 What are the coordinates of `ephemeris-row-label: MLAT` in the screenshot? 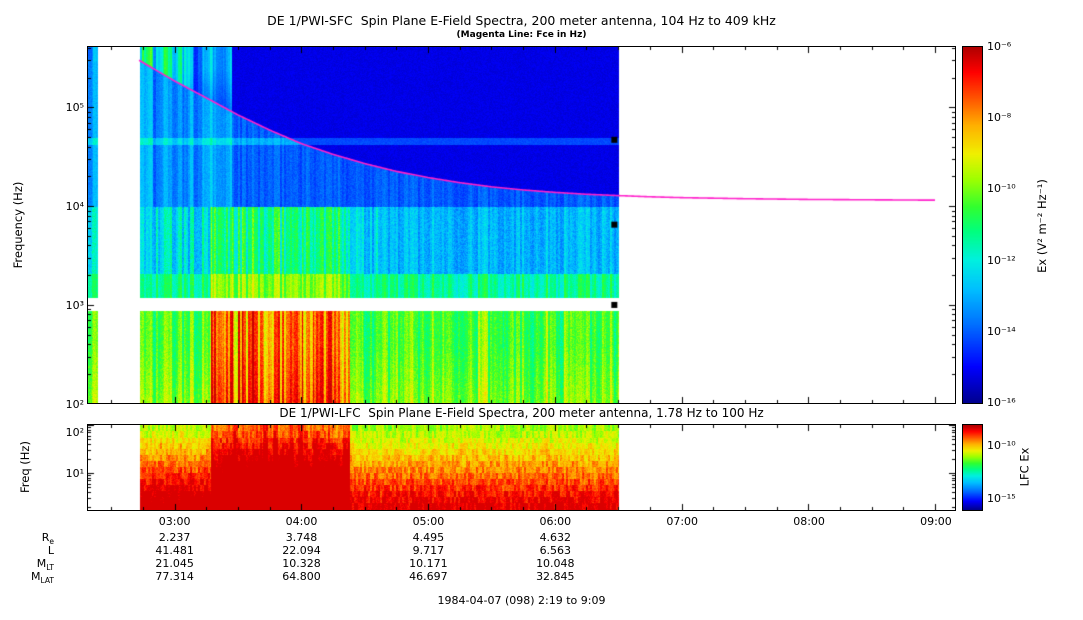 It's located at (32, 578).